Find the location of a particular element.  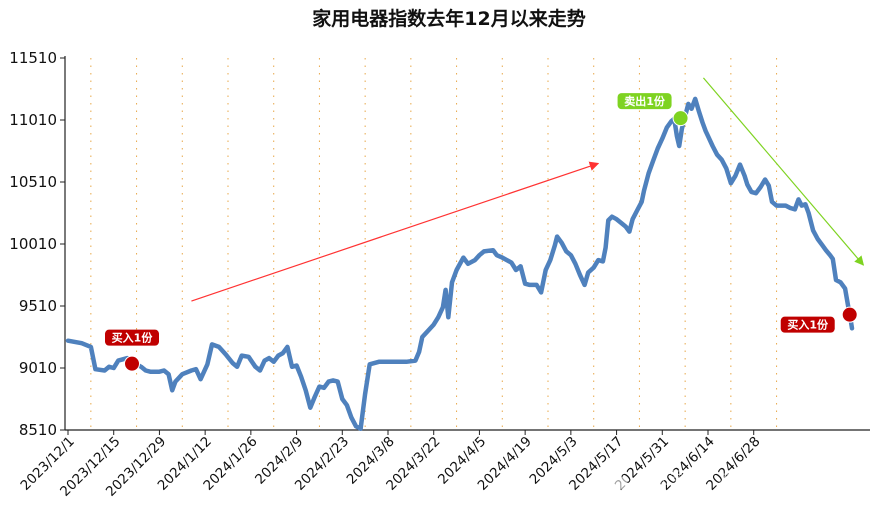

y-tick-label: 8510 is located at coordinates (38, 430).